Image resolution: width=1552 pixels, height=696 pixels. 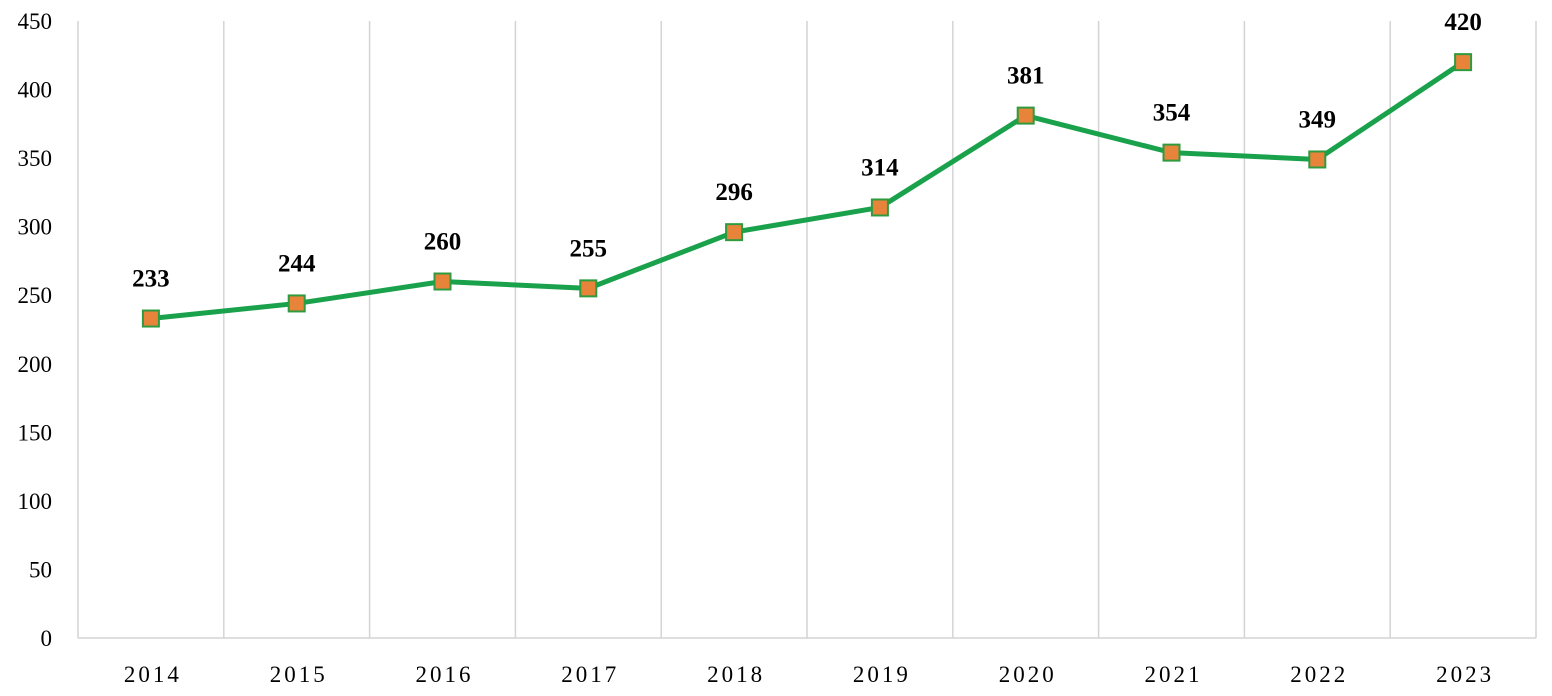 What do you see at coordinates (35, 227) in the screenshot?
I see `y-tick-label: 300` at bounding box center [35, 227].